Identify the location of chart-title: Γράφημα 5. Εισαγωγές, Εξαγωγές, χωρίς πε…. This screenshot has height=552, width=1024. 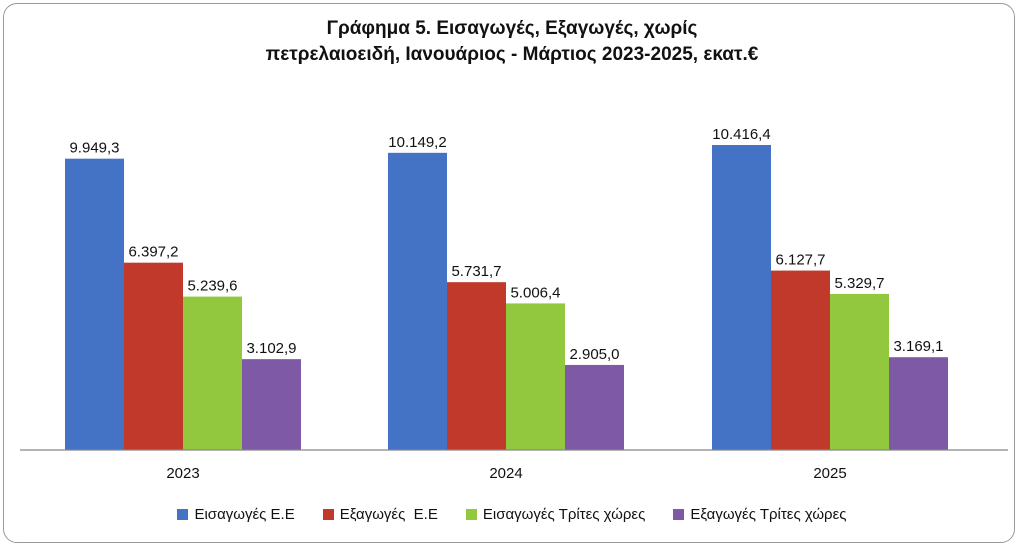
(512, 42).